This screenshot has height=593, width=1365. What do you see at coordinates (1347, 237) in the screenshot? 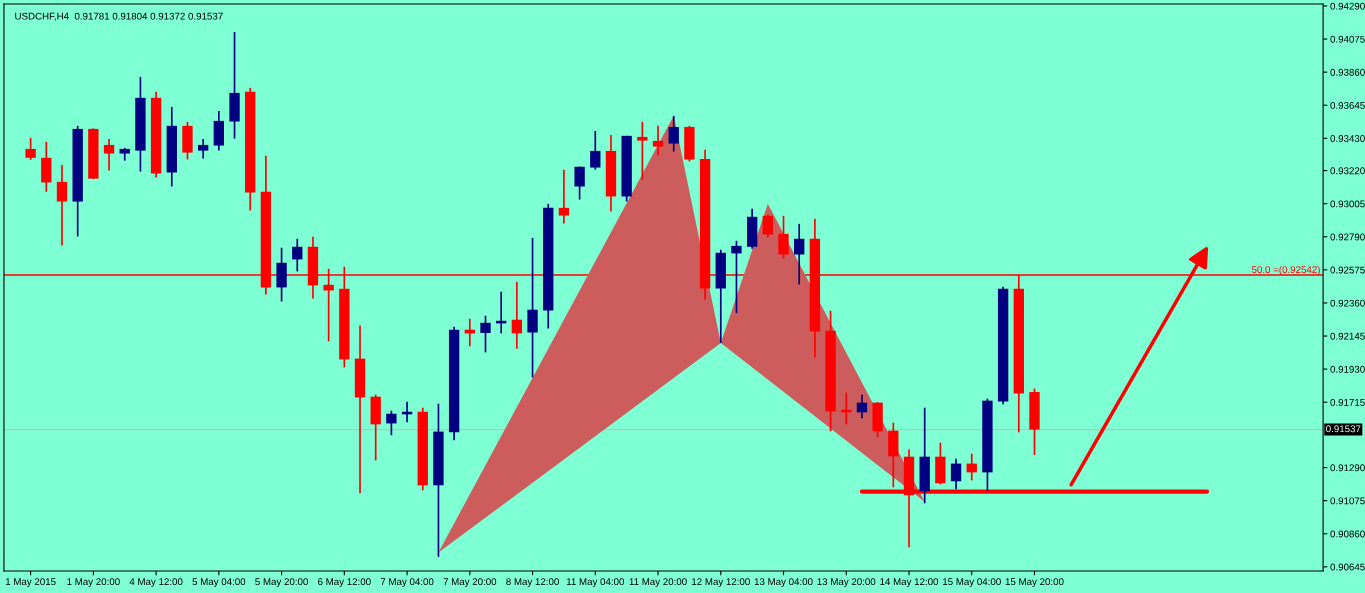
I see `y-tick-label: 0.92790` at bounding box center [1347, 237].